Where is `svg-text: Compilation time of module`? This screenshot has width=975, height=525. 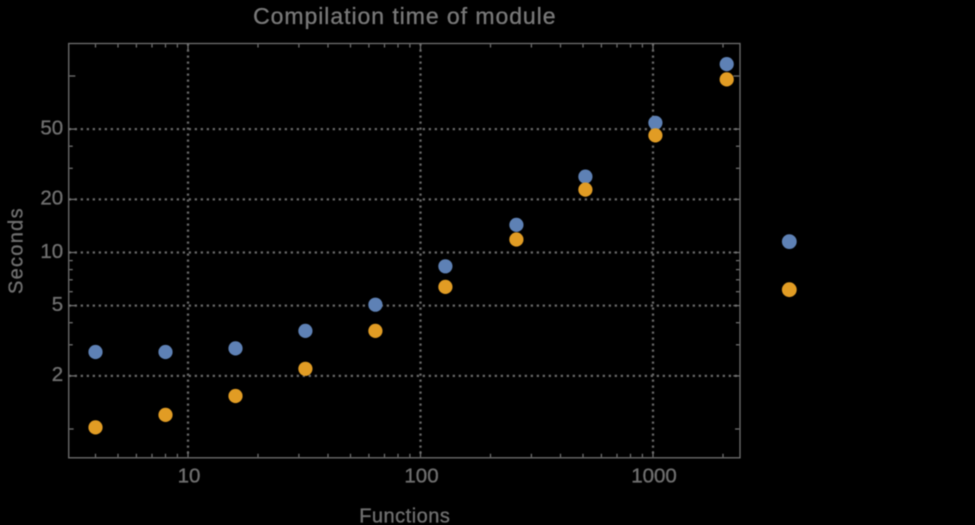 svg-text: Compilation time of module is located at coordinates (404, 16).